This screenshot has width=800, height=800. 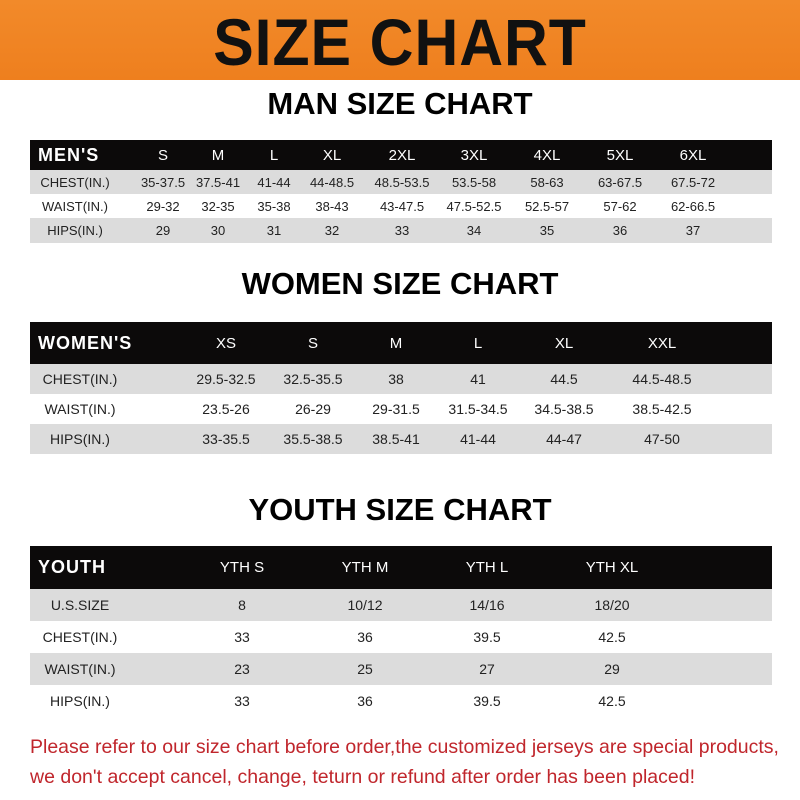 What do you see at coordinates (487, 637) in the screenshot?
I see `measurement-cell: 39.5` at bounding box center [487, 637].